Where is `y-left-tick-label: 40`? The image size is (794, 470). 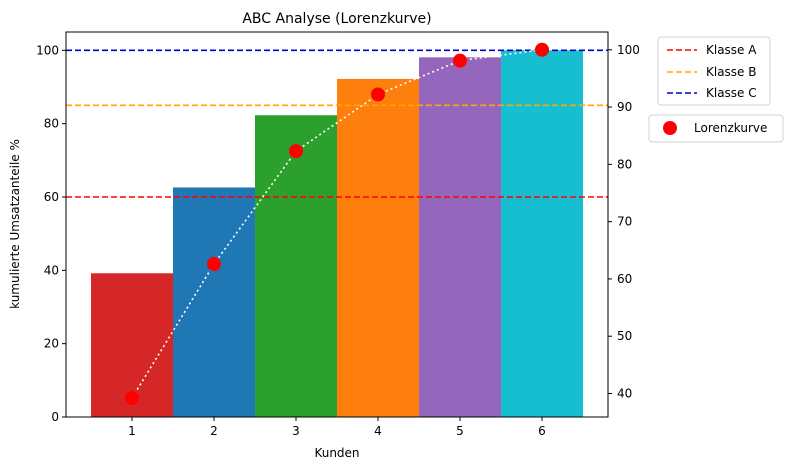 y-left-tick-label: 40 is located at coordinates (51, 270).